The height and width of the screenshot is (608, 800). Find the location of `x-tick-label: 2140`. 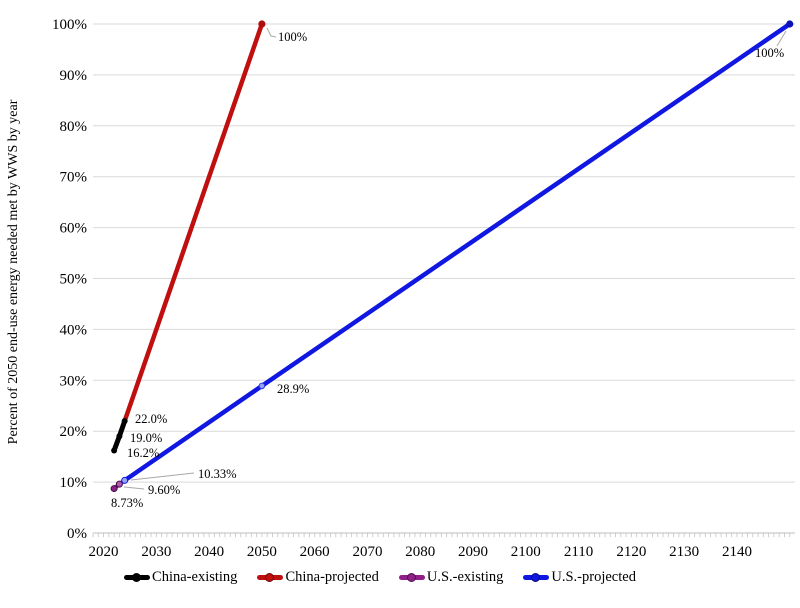

x-tick-label: 2140 is located at coordinates (737, 552).